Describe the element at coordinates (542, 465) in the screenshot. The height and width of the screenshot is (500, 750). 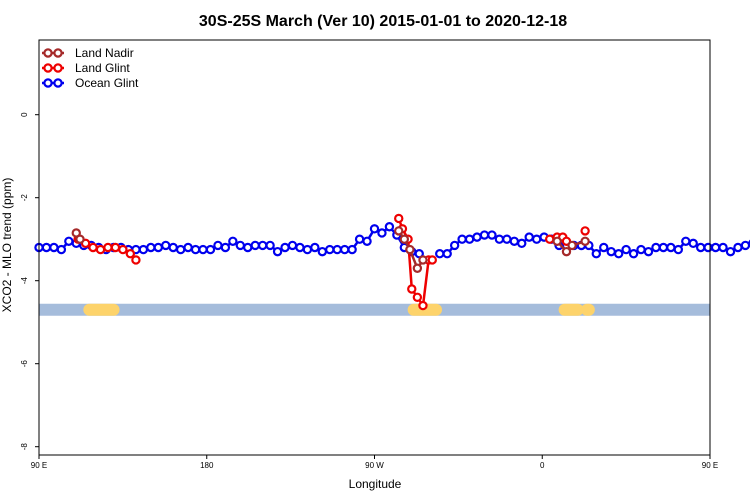
I see `x-tick-label: 0` at that location.